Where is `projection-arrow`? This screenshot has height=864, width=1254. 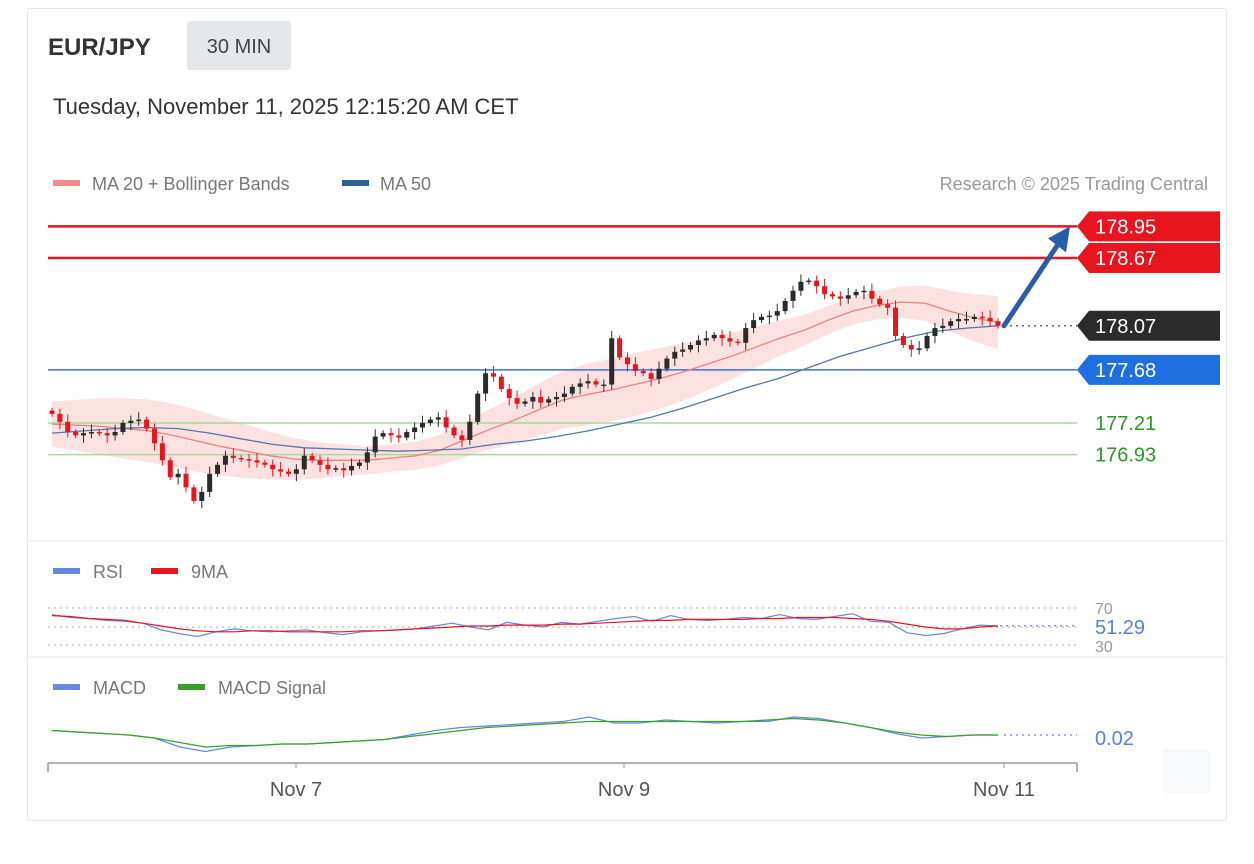
projection-arrow is located at coordinates (1035, 277).